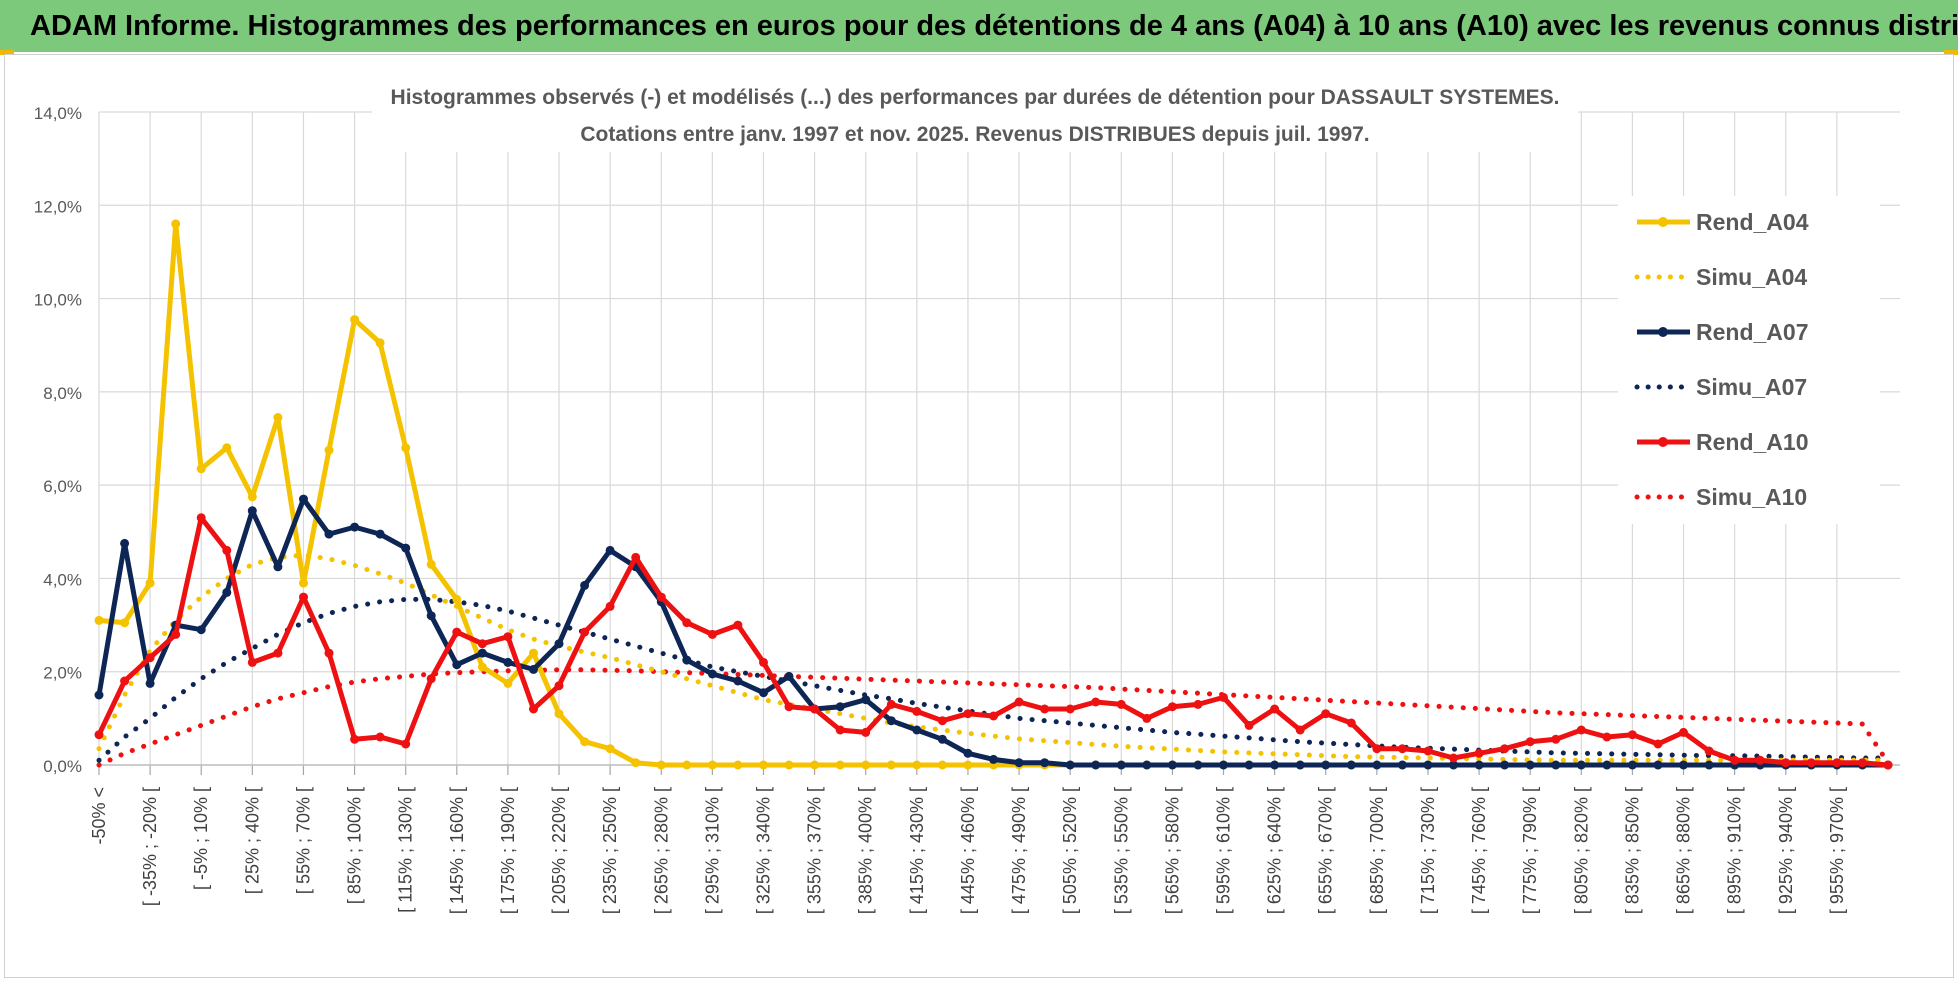  Describe the element at coordinates (1786, 850) in the screenshot. I see `x-tick-label: [ 925% ; 940% [` at that location.